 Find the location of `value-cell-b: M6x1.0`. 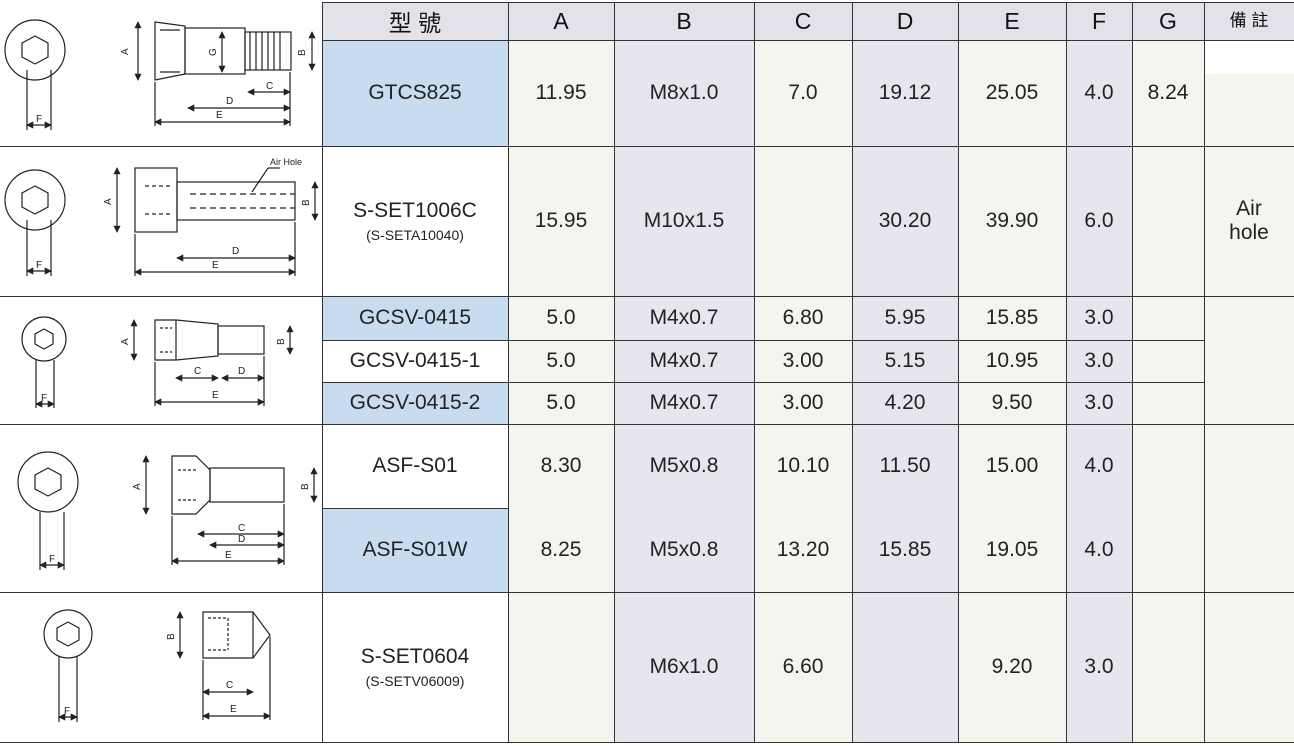

value-cell-b: M6x1.0 is located at coordinates (684, 666).